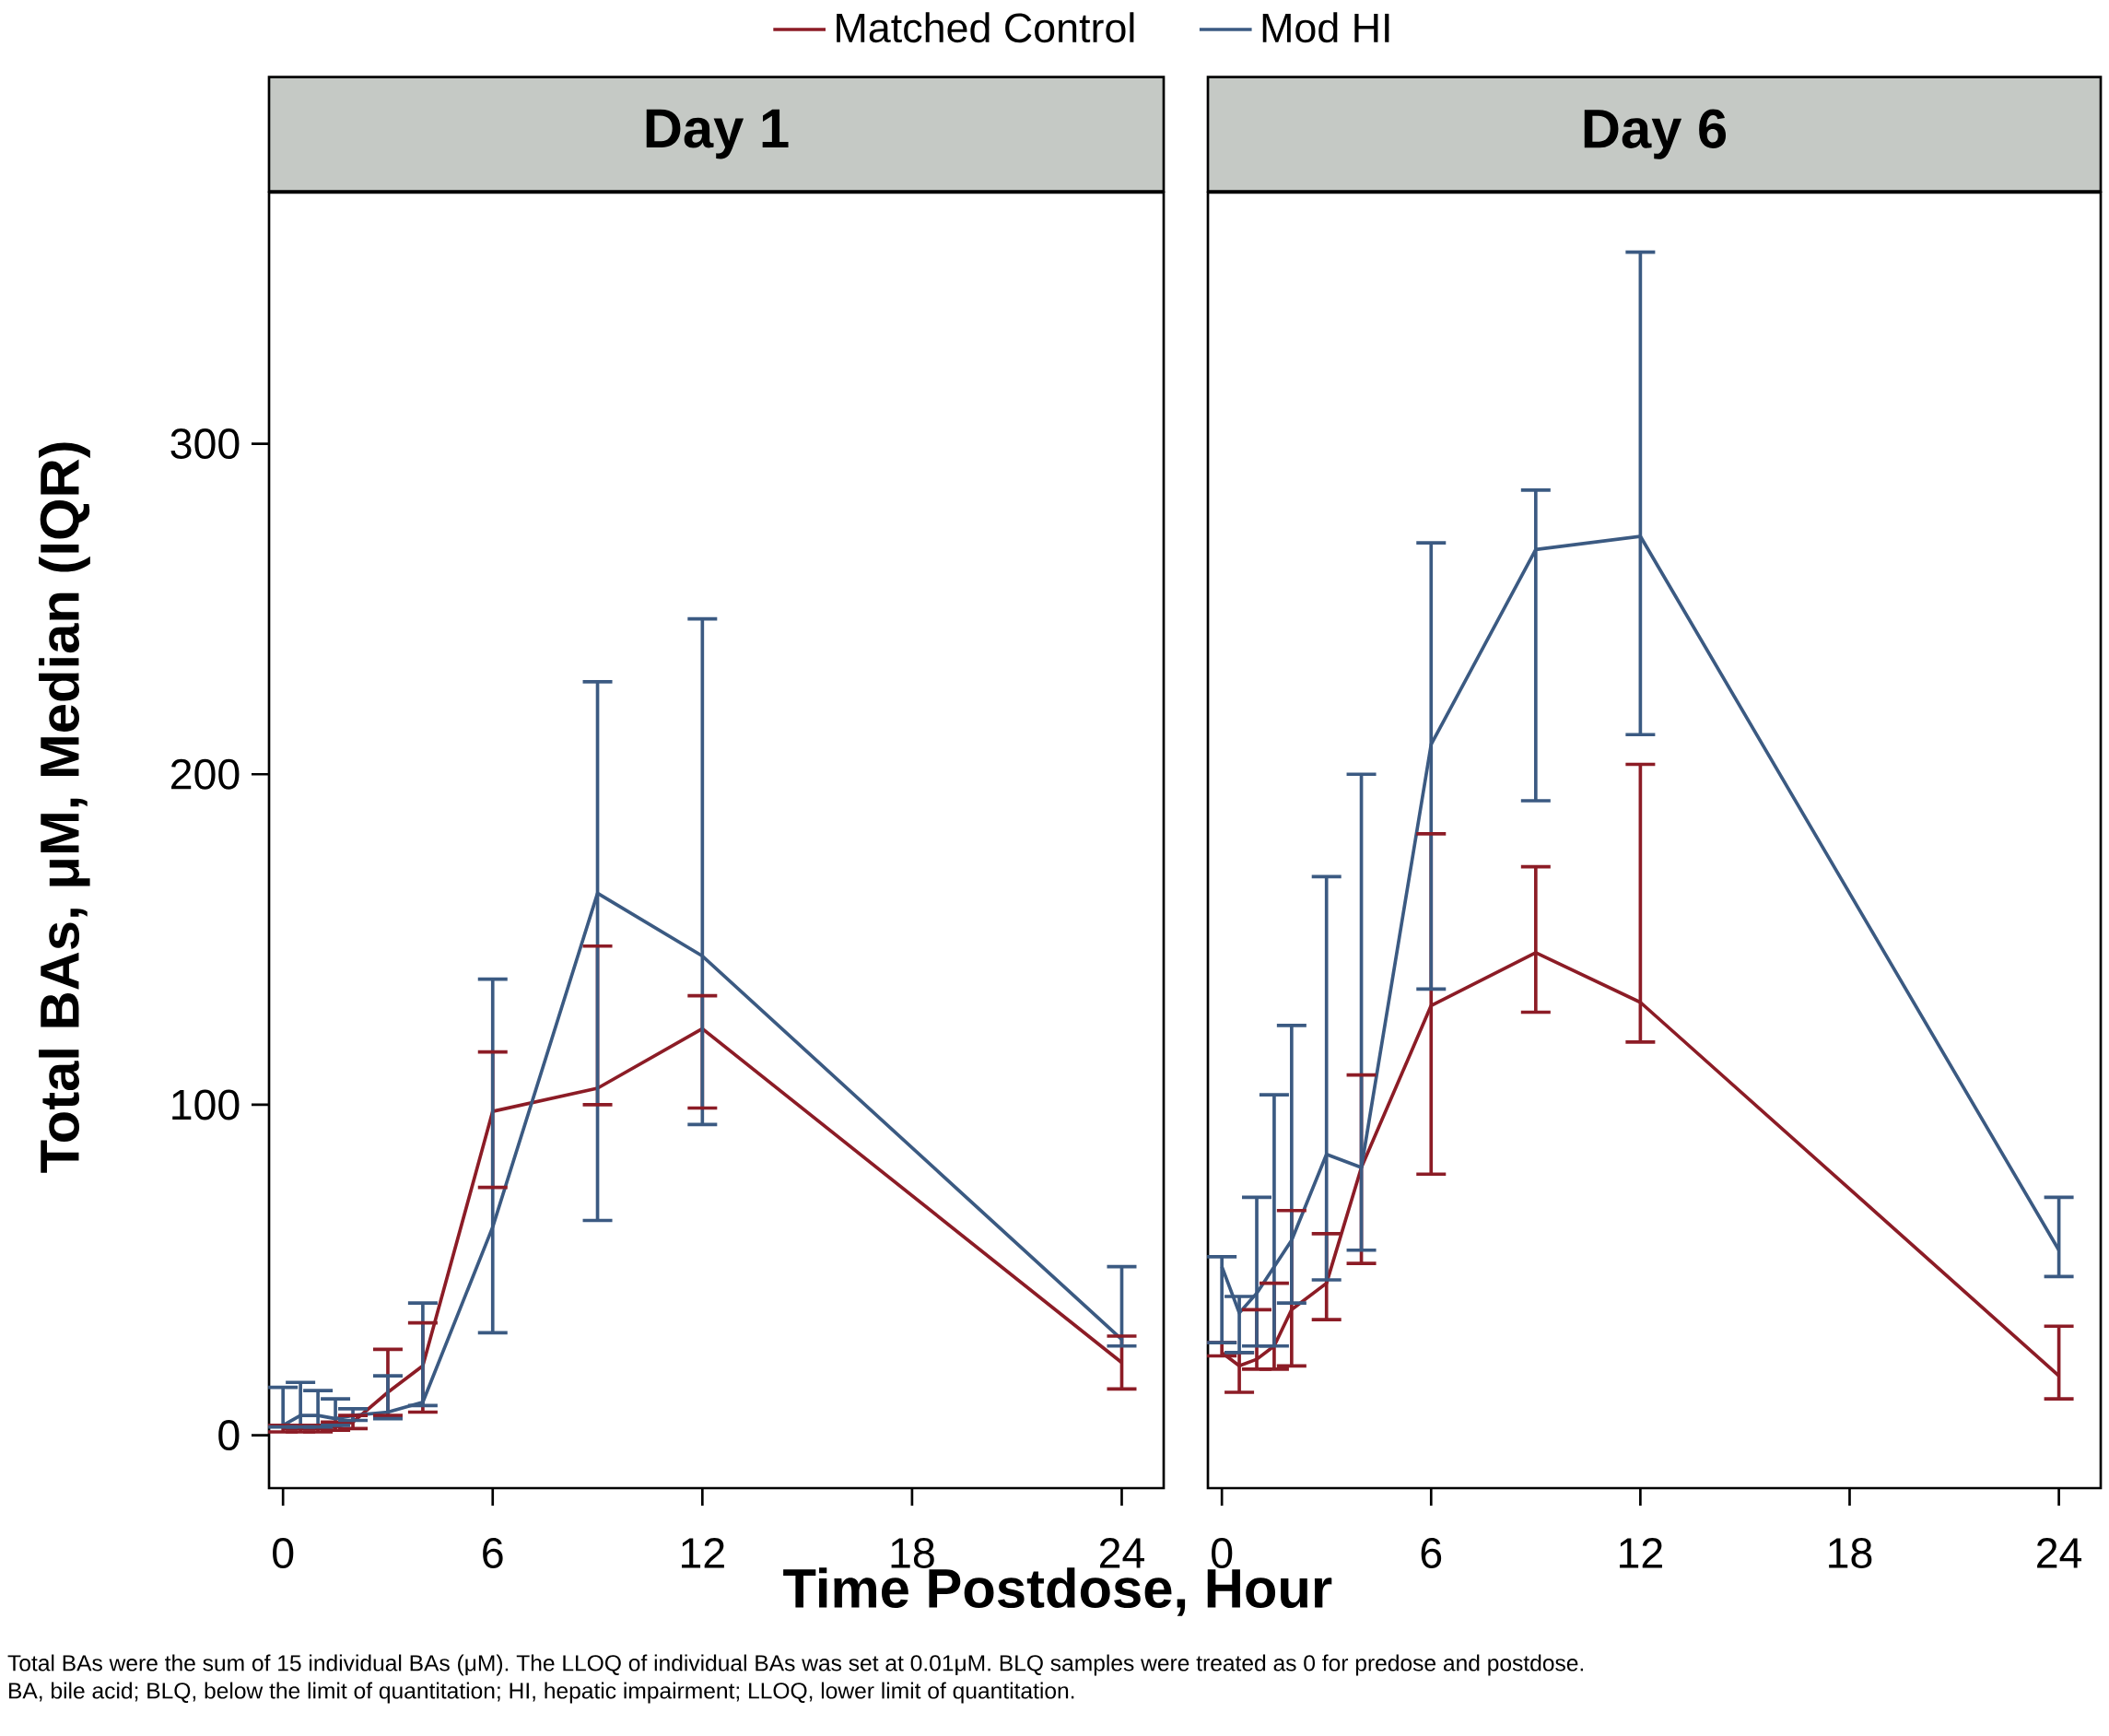 This screenshot has width=2109, height=1736. What do you see at coordinates (64, 807) in the screenshot?
I see `y-axis-title: Total BAs, μM, Median (IQR)` at bounding box center [64, 807].